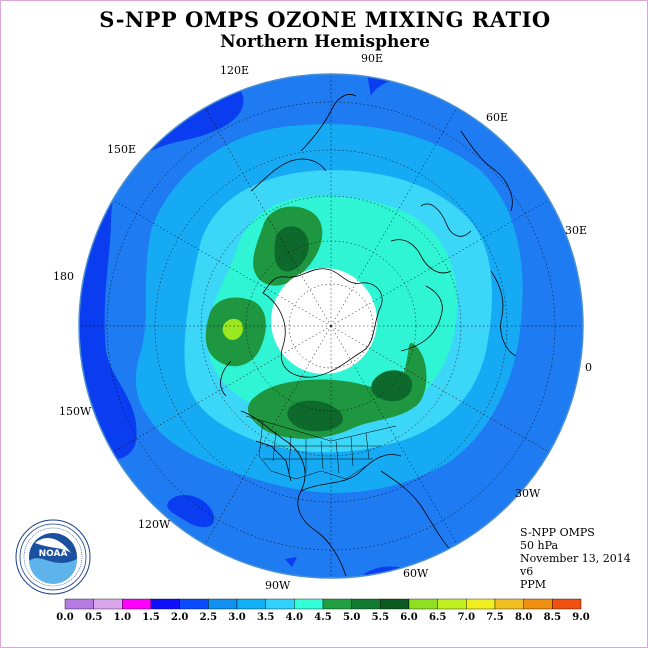 The width and height of the screenshot is (648, 648). What do you see at coordinates (557, 532) in the screenshot?
I see `info-instrument: S-NPP OMPS` at bounding box center [557, 532].